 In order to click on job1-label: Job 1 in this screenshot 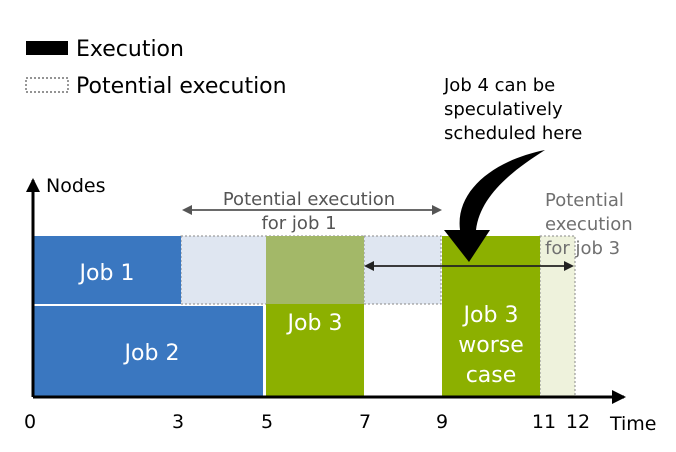, I will do `click(106, 273)`.